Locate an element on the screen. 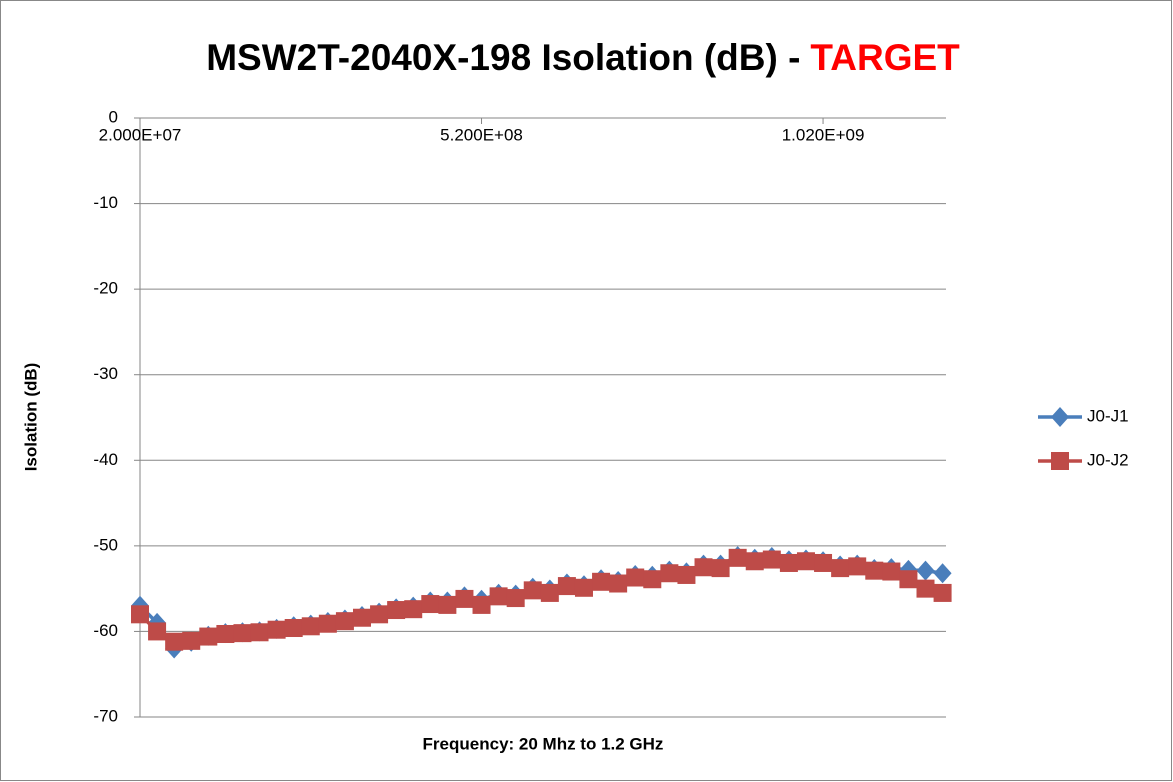 The height and width of the screenshot is (782, 1173). title-highlight: TARGET is located at coordinates (885, 57).